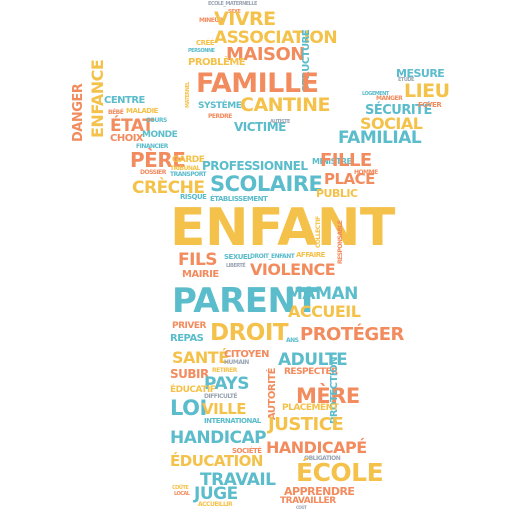 This screenshot has width=512, height=512. Describe the element at coordinates (238, 257) in the screenshot. I see `word: SEXUEL` at that location.